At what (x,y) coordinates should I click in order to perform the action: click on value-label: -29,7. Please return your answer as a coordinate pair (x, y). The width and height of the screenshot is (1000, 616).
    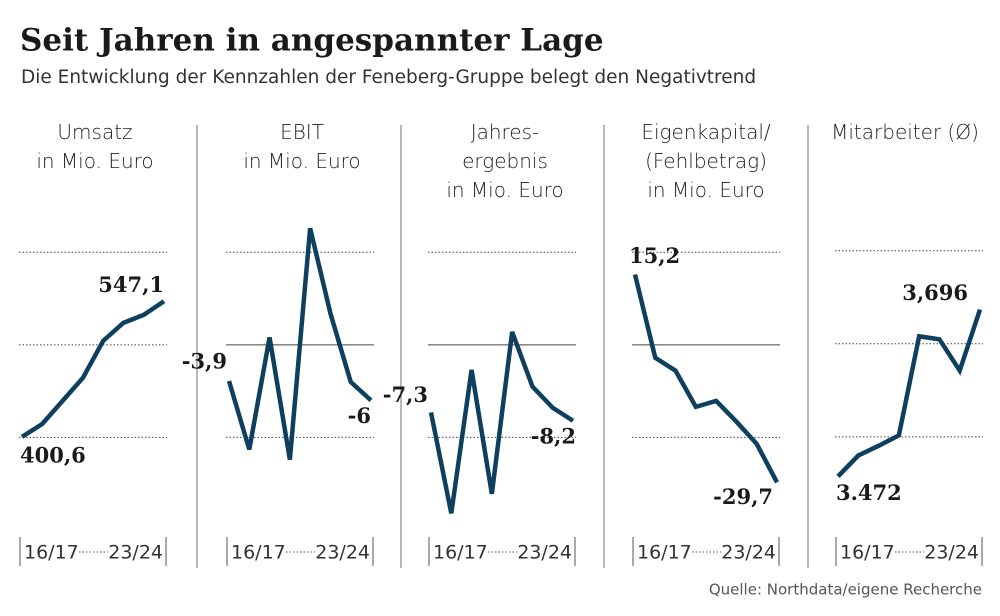
    Looking at the image, I should click on (743, 496).